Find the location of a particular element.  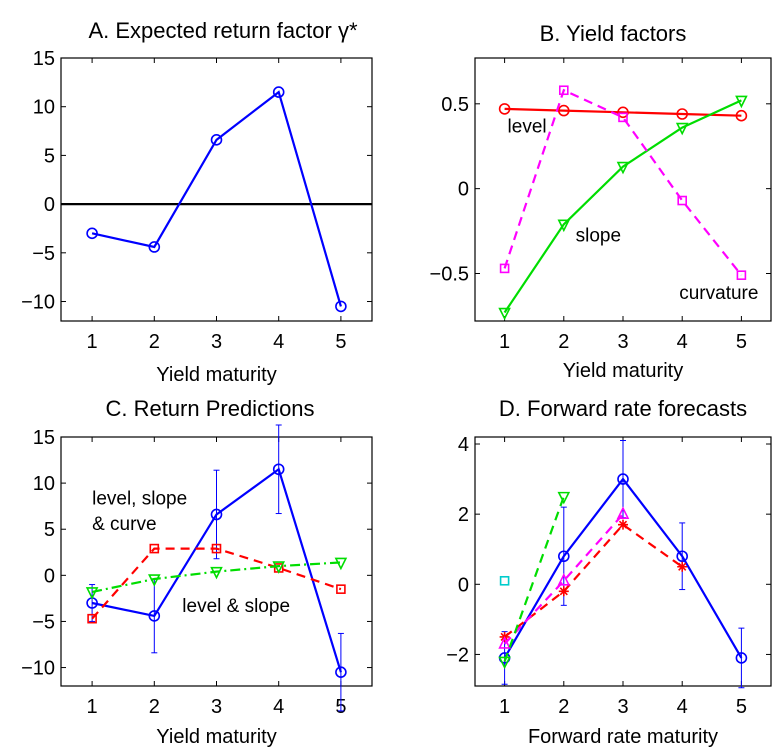

panel-c-annotation: level & slope is located at coordinates (236, 606).